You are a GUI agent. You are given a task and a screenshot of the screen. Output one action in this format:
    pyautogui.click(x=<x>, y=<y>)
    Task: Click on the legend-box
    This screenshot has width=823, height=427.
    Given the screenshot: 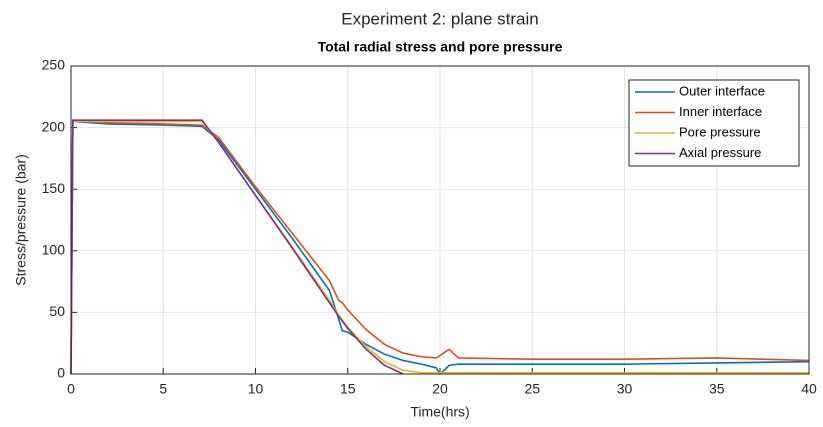 What is the action you would take?
    pyautogui.click(x=714, y=123)
    